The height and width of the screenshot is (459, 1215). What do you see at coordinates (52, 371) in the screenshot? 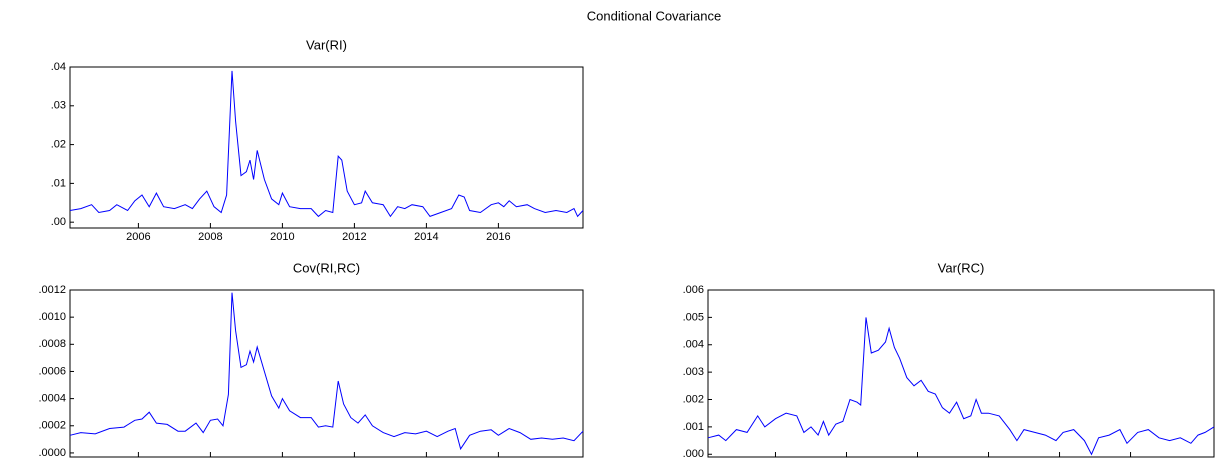
I see `y-tick-label: .0006` at bounding box center [52, 371].